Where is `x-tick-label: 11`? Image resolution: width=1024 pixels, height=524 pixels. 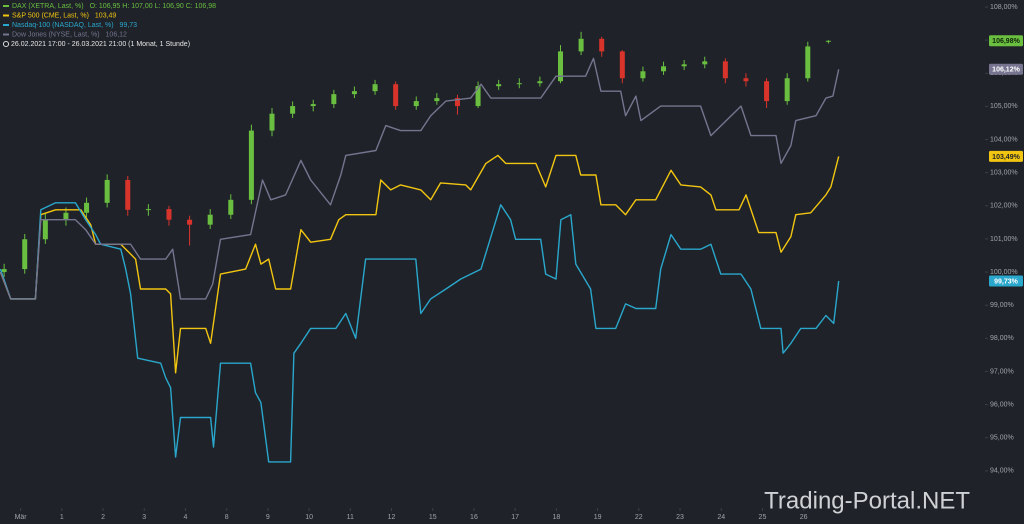 x-tick-label: 11 is located at coordinates (350, 517).